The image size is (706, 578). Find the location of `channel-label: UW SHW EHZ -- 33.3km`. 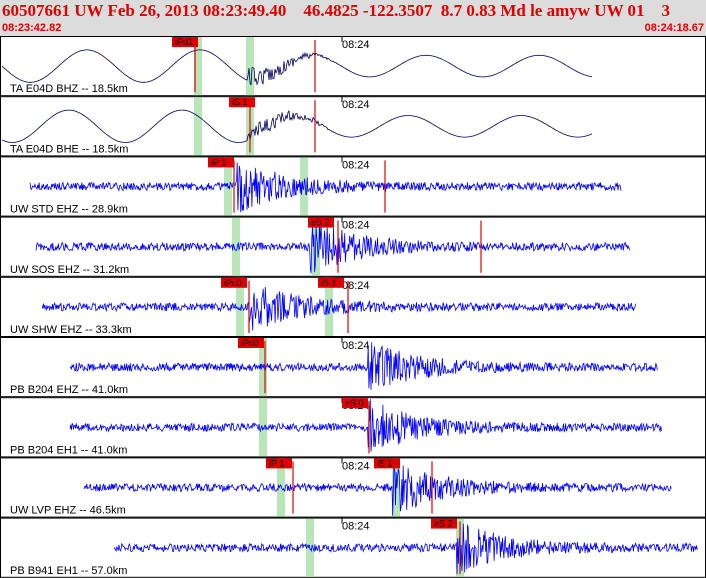

channel-label: UW SHW EHZ -- 33.3km is located at coordinates (71, 330).